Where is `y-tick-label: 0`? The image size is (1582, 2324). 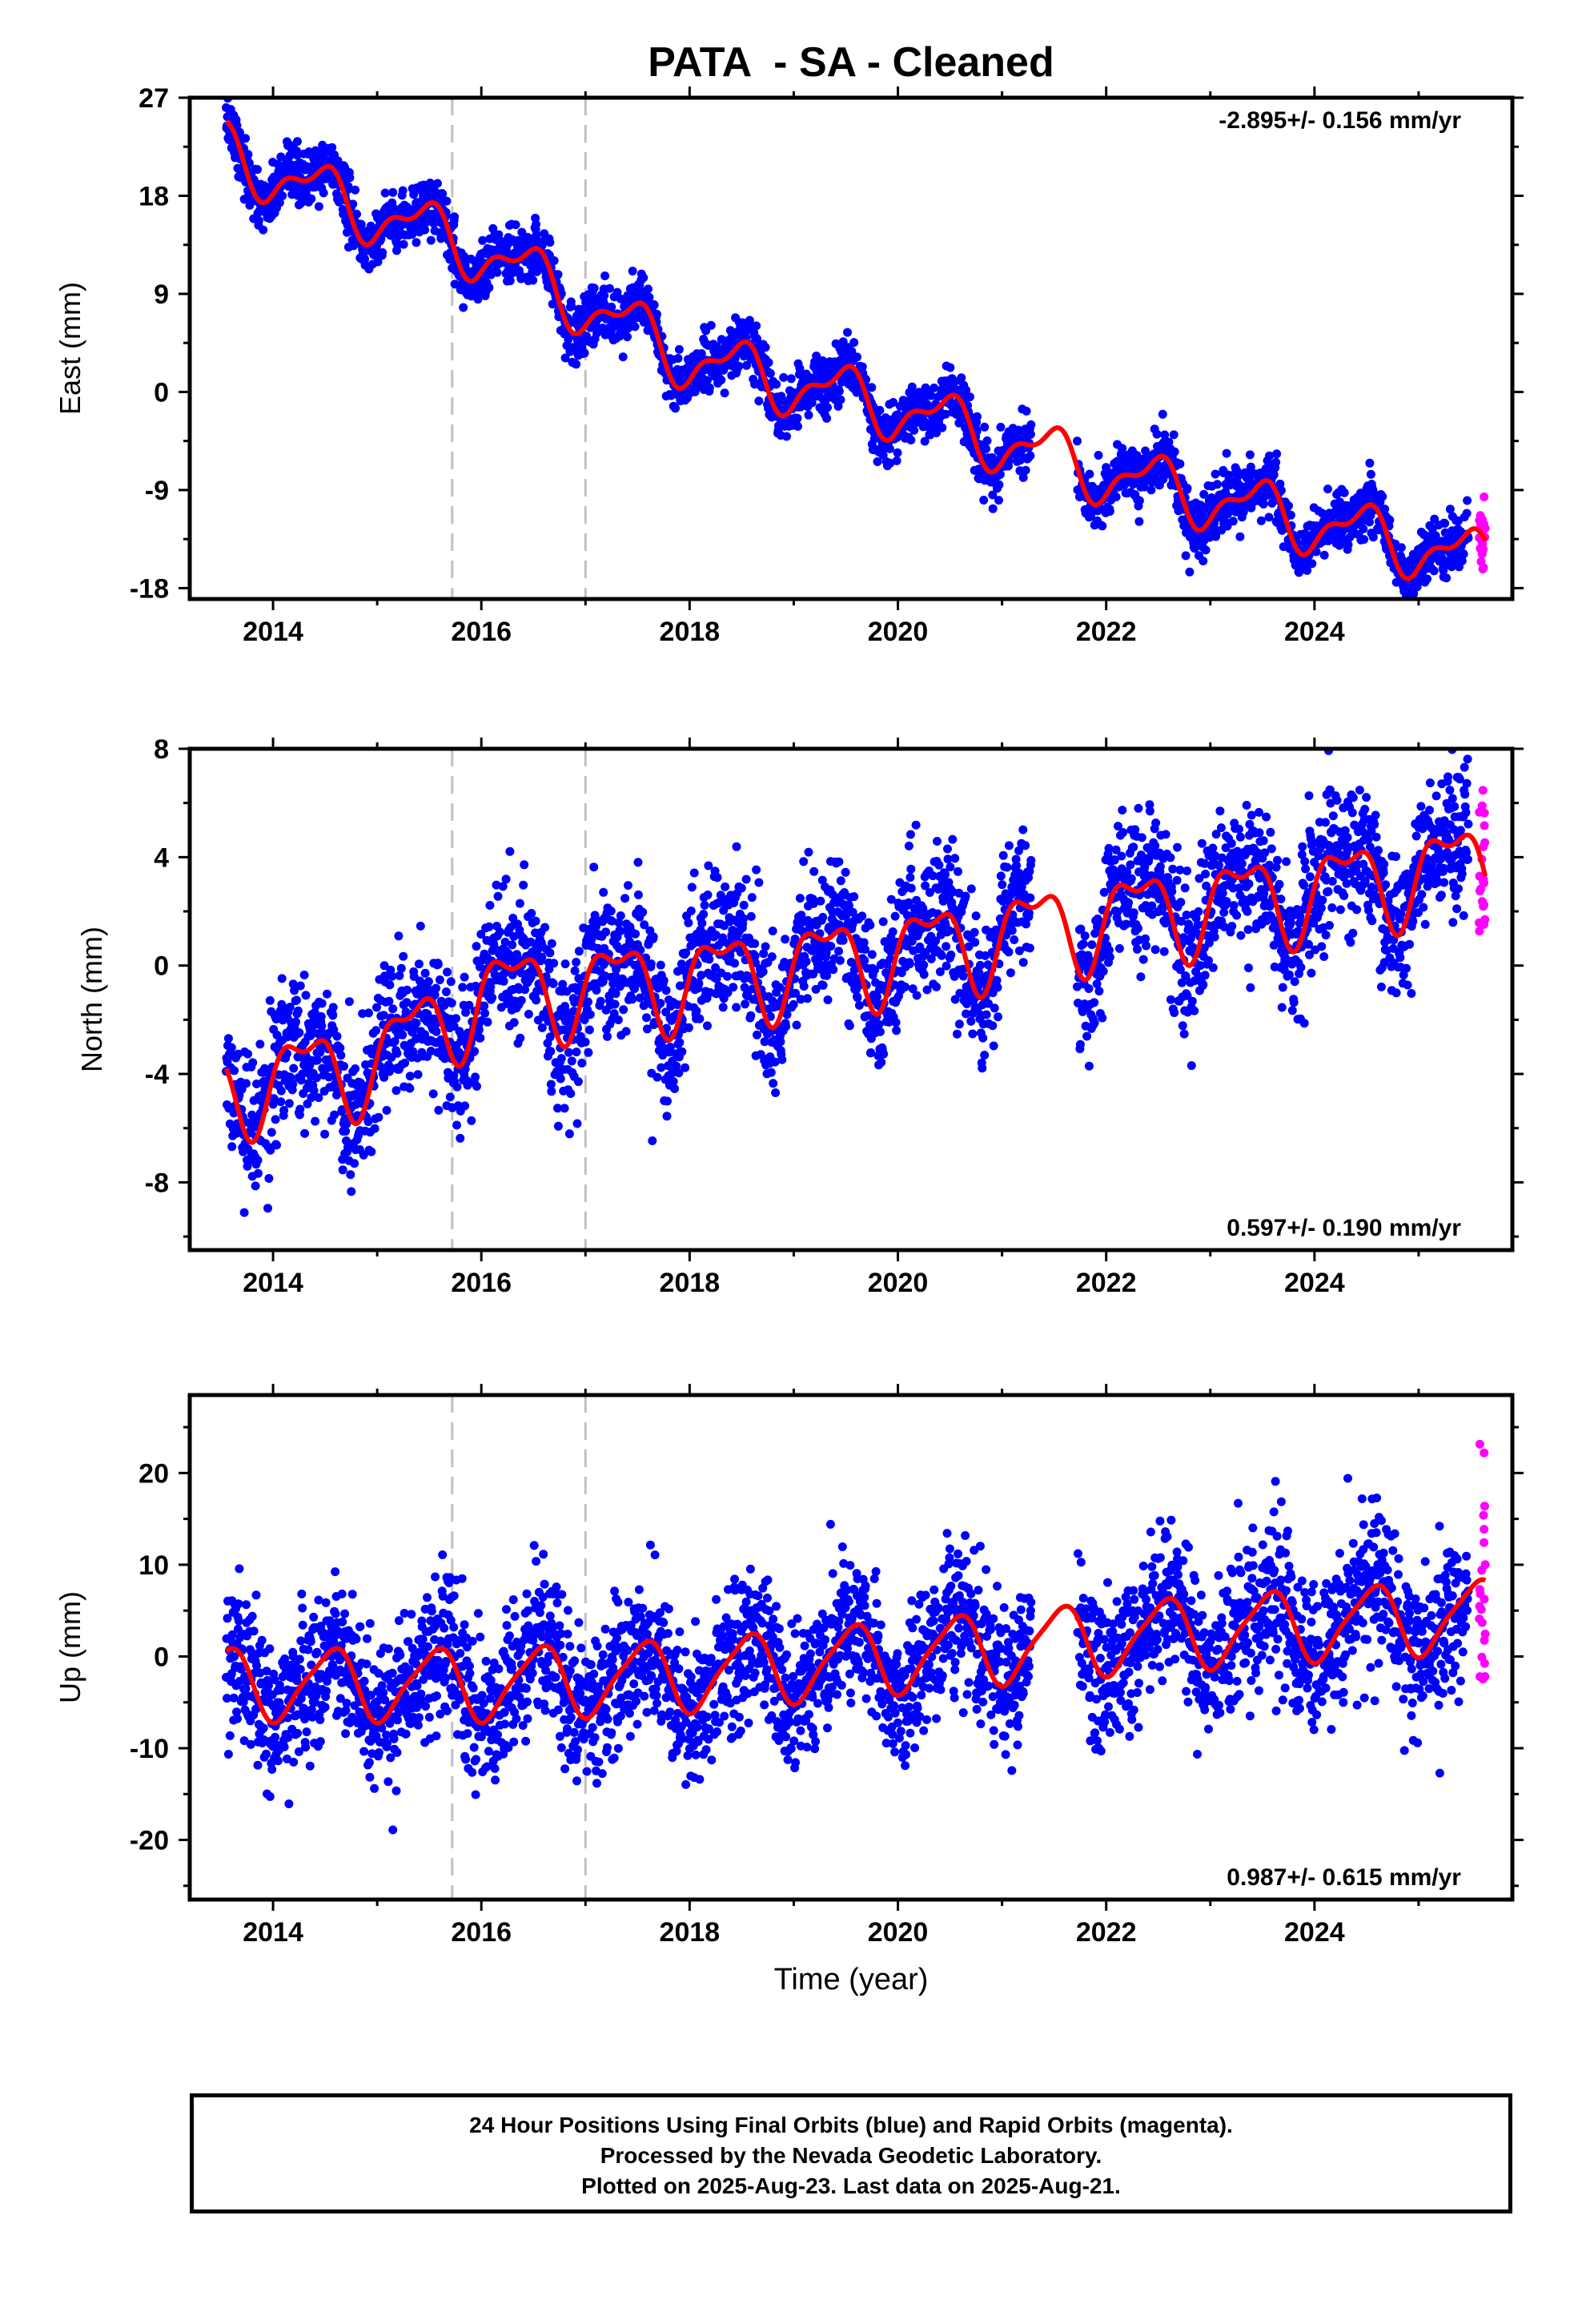 y-tick-label: 0 is located at coordinates (161, 393).